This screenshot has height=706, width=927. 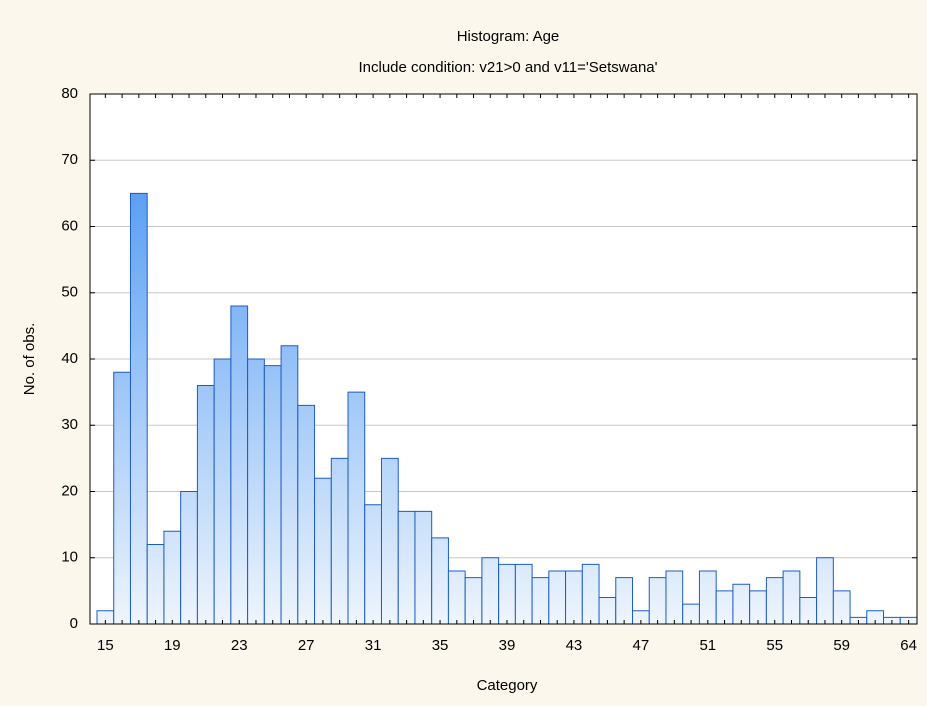 What do you see at coordinates (69, 490) in the screenshot?
I see `y-tick-label: 20` at bounding box center [69, 490].